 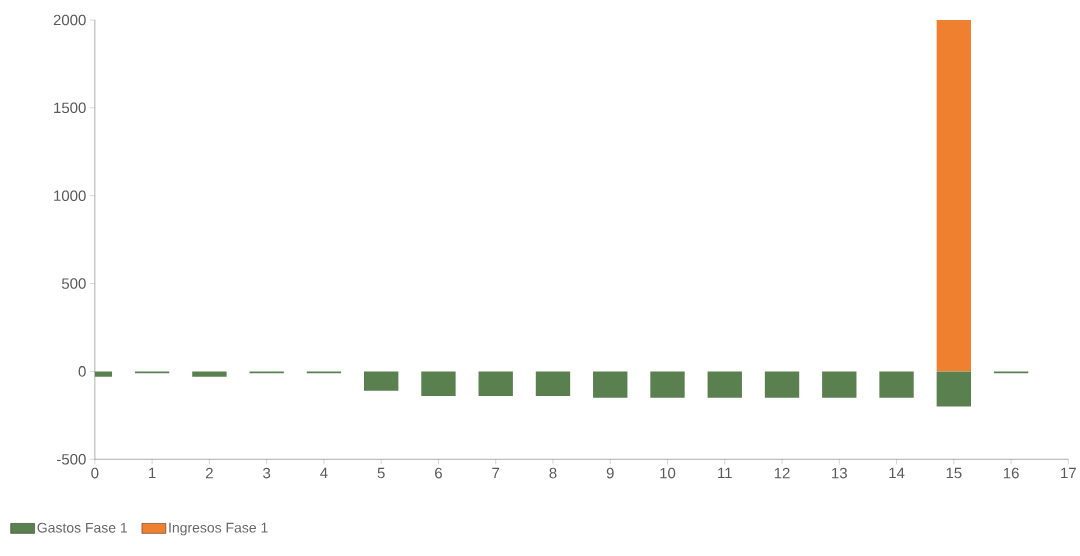 What do you see at coordinates (324, 473) in the screenshot?
I see `x-tick-label: 4` at bounding box center [324, 473].